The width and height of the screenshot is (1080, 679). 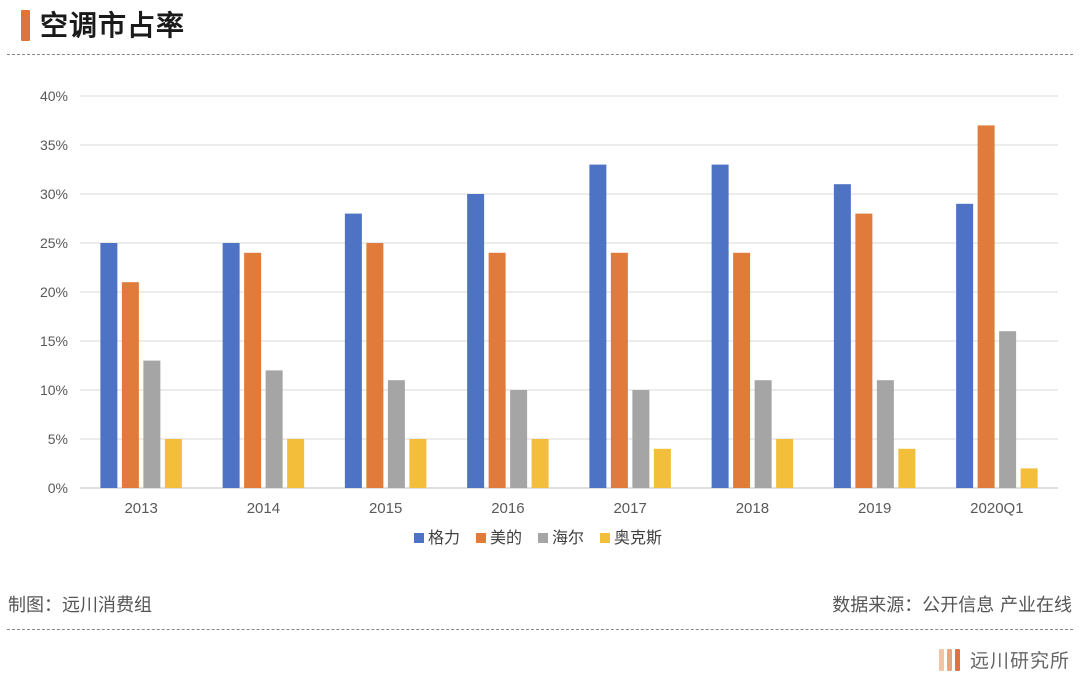 I want to click on x-tick-label: 2018, so click(x=752, y=508).